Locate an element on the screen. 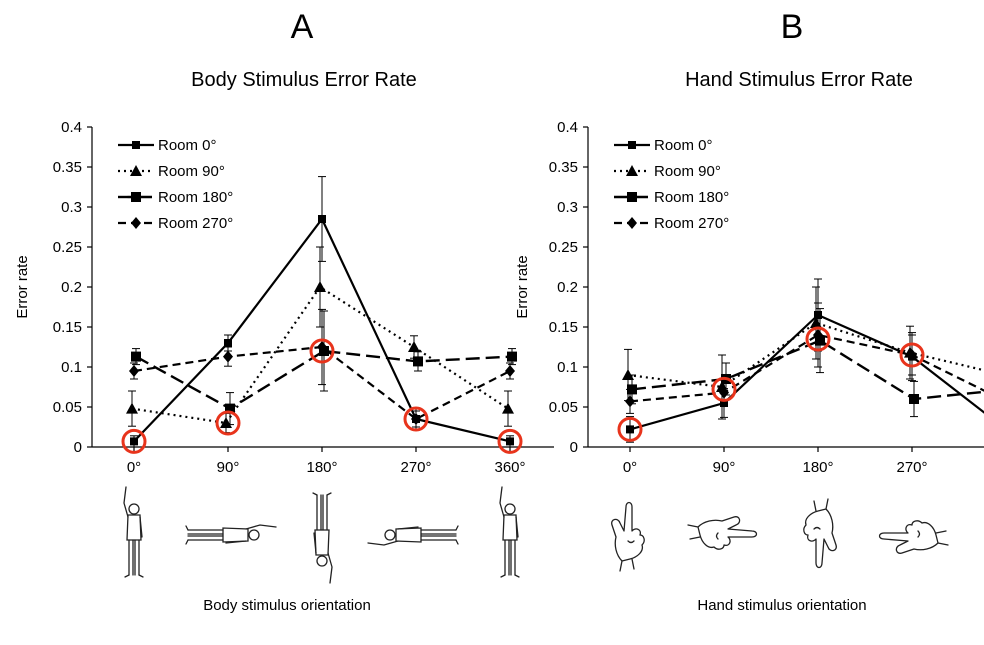 The image size is (984, 645). x-tick-label: 180° is located at coordinates (321, 467).